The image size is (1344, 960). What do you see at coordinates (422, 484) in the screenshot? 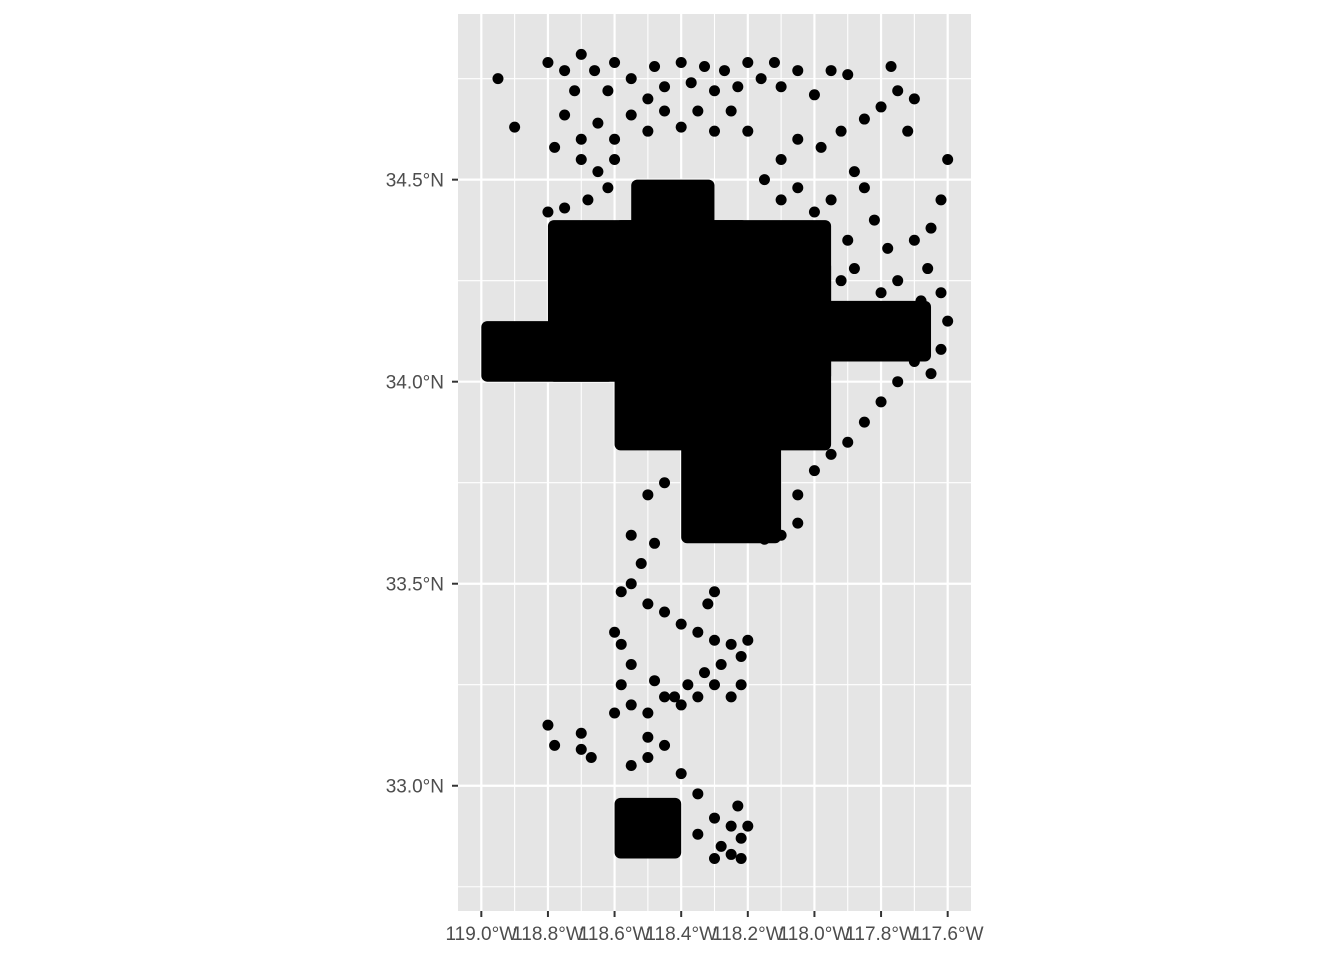
I see `y-axis: 33.0°N 33.5°N 34.0°N 34.5°N` at bounding box center [422, 484].